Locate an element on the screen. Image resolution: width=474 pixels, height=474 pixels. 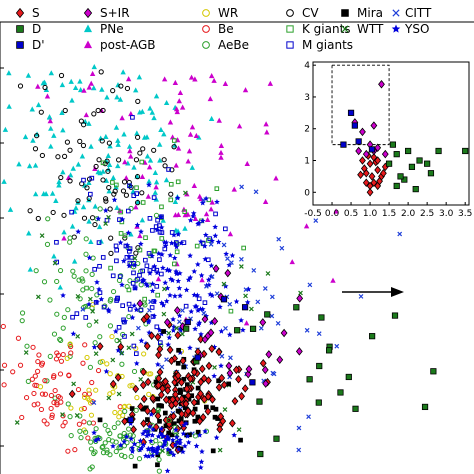
inset-dashed-box is located at coordinates (360, 105).